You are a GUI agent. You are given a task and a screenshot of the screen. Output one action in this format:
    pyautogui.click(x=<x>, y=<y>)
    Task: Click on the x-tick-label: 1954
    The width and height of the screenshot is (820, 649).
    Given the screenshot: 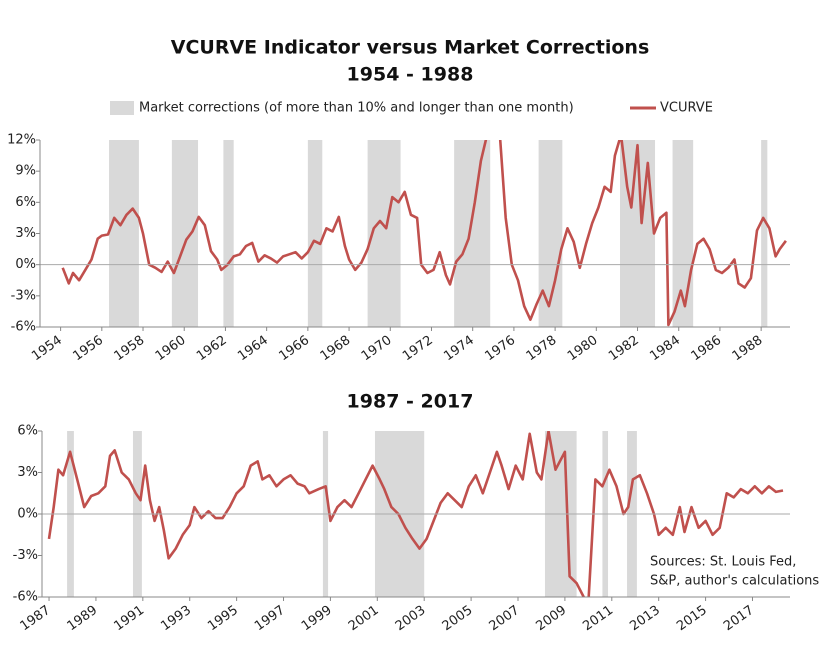 What is the action you would take?
    pyautogui.click(x=47, y=348)
    